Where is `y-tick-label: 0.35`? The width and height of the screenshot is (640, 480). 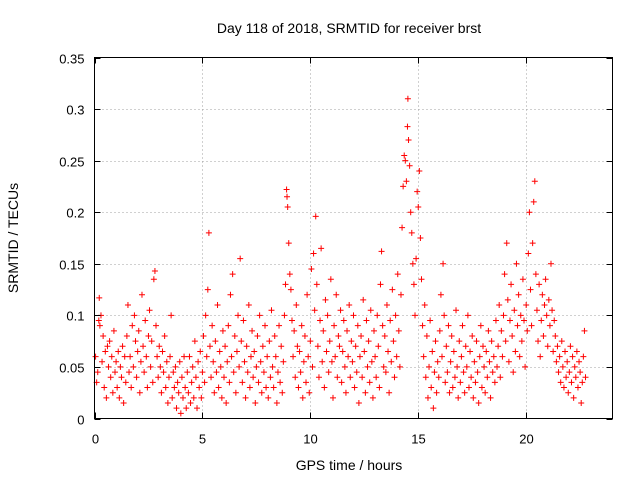
y-tick-label: 0.35 is located at coordinates (71, 59).